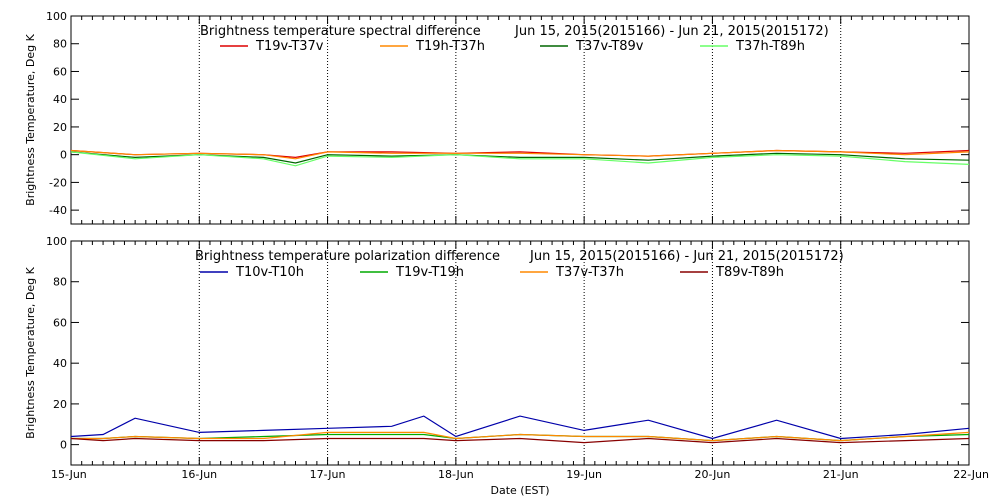 The height and width of the screenshot is (500, 1000). I want to click on x-tick-label: 22-Jun, so click(971, 474).